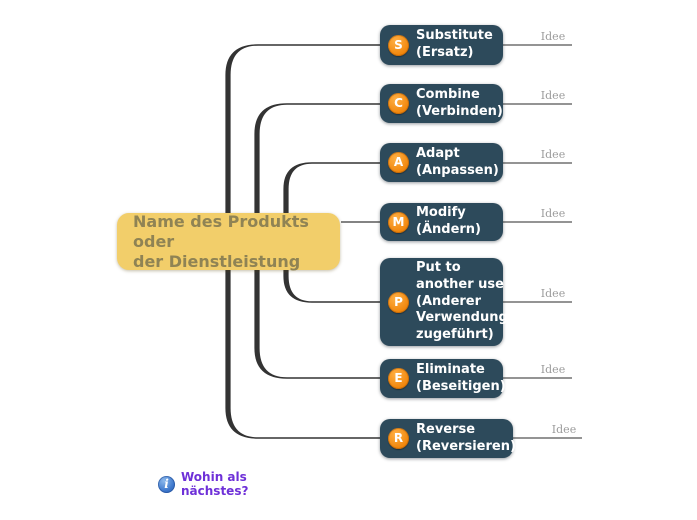 The width and height of the screenshot is (697, 520). Describe the element at coordinates (564, 429) in the screenshot. I see `idea-placeholder-reverse: Idee` at that location.